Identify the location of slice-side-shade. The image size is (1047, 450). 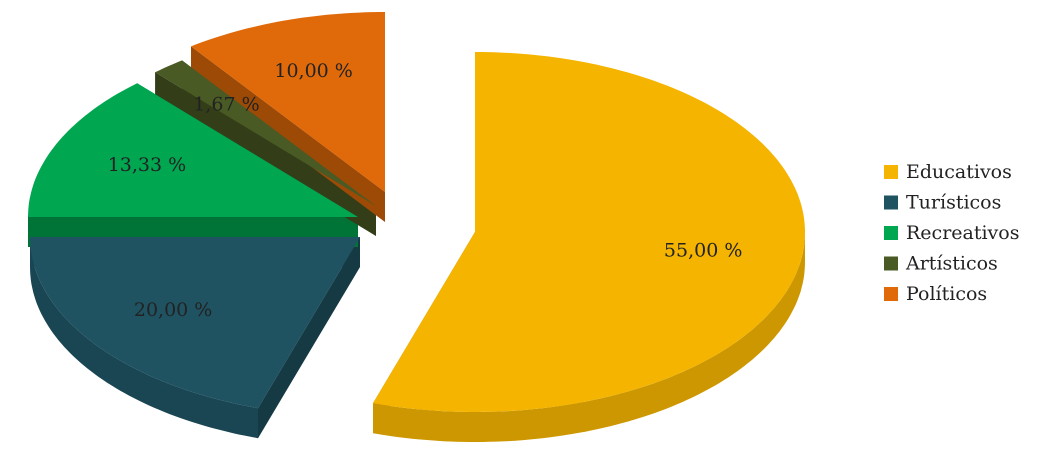
(309, 338).